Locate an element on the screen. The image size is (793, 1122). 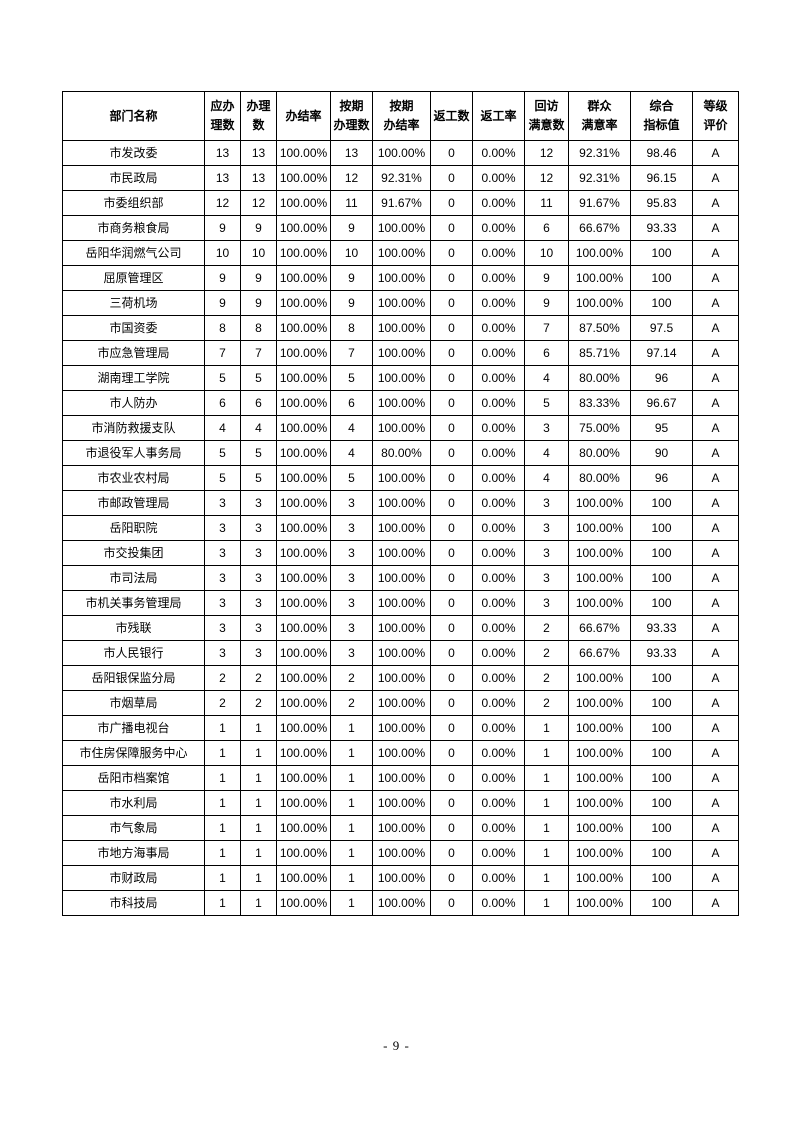
department-name-cell: 市财政局 is located at coordinates (133, 878).